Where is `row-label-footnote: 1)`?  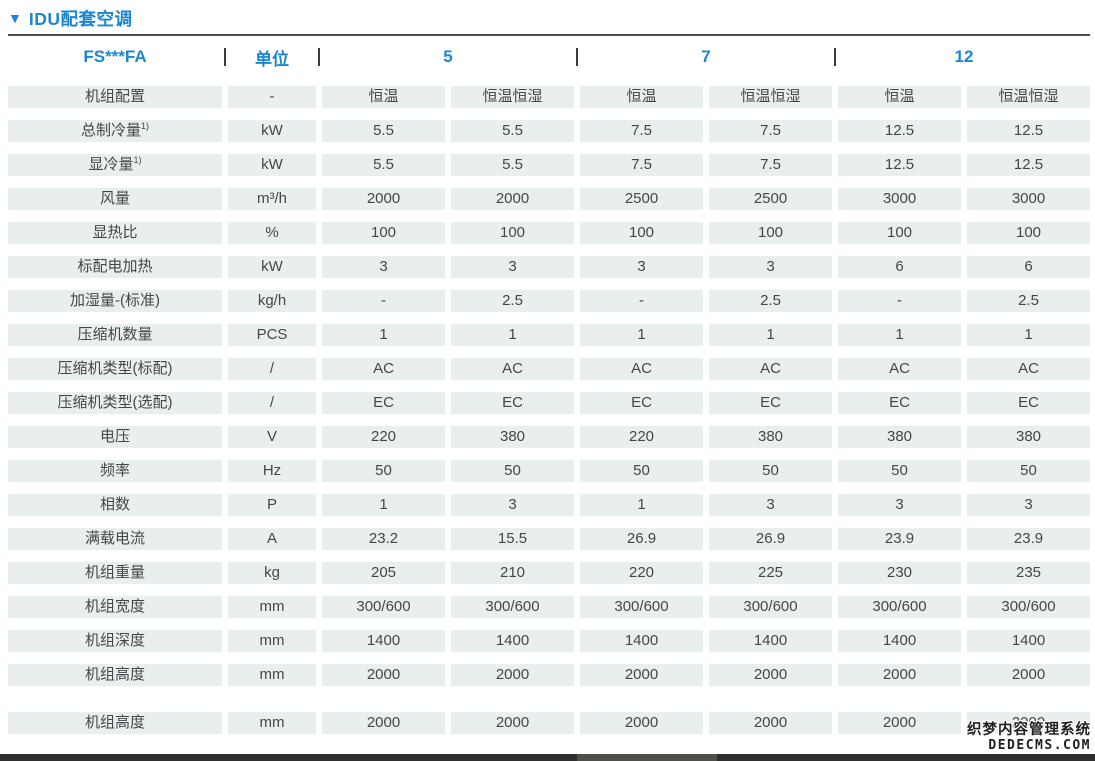 row-label-footnote: 1) is located at coordinates (137, 160).